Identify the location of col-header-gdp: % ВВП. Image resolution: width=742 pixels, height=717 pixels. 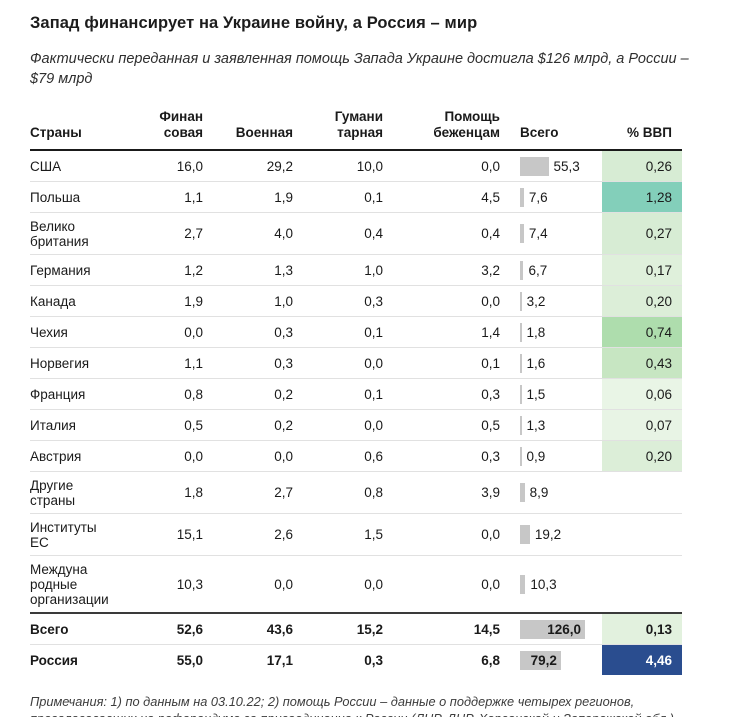
(649, 132).